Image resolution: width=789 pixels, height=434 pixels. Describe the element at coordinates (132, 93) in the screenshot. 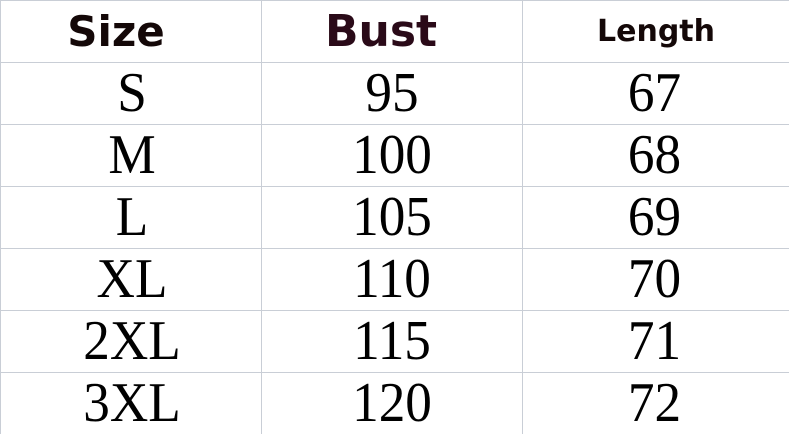

I see `cell-size: S` at that location.